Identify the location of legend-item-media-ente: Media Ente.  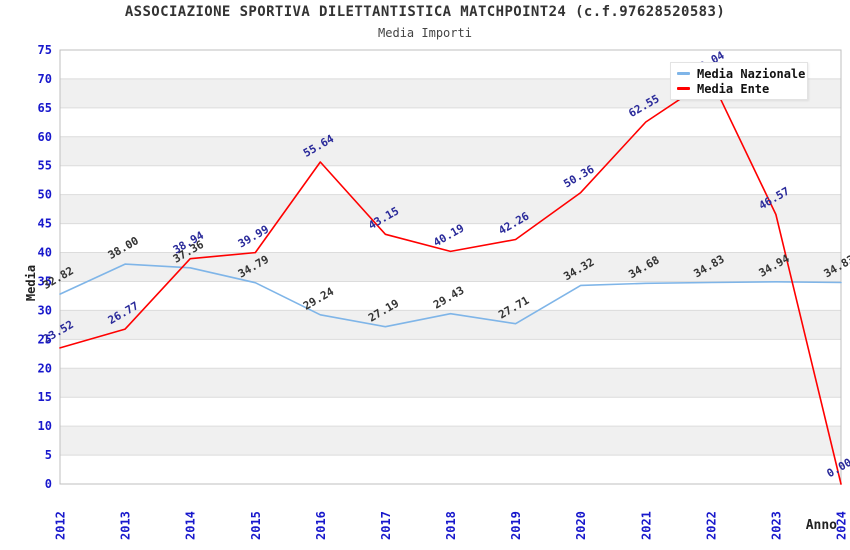
(738, 88).